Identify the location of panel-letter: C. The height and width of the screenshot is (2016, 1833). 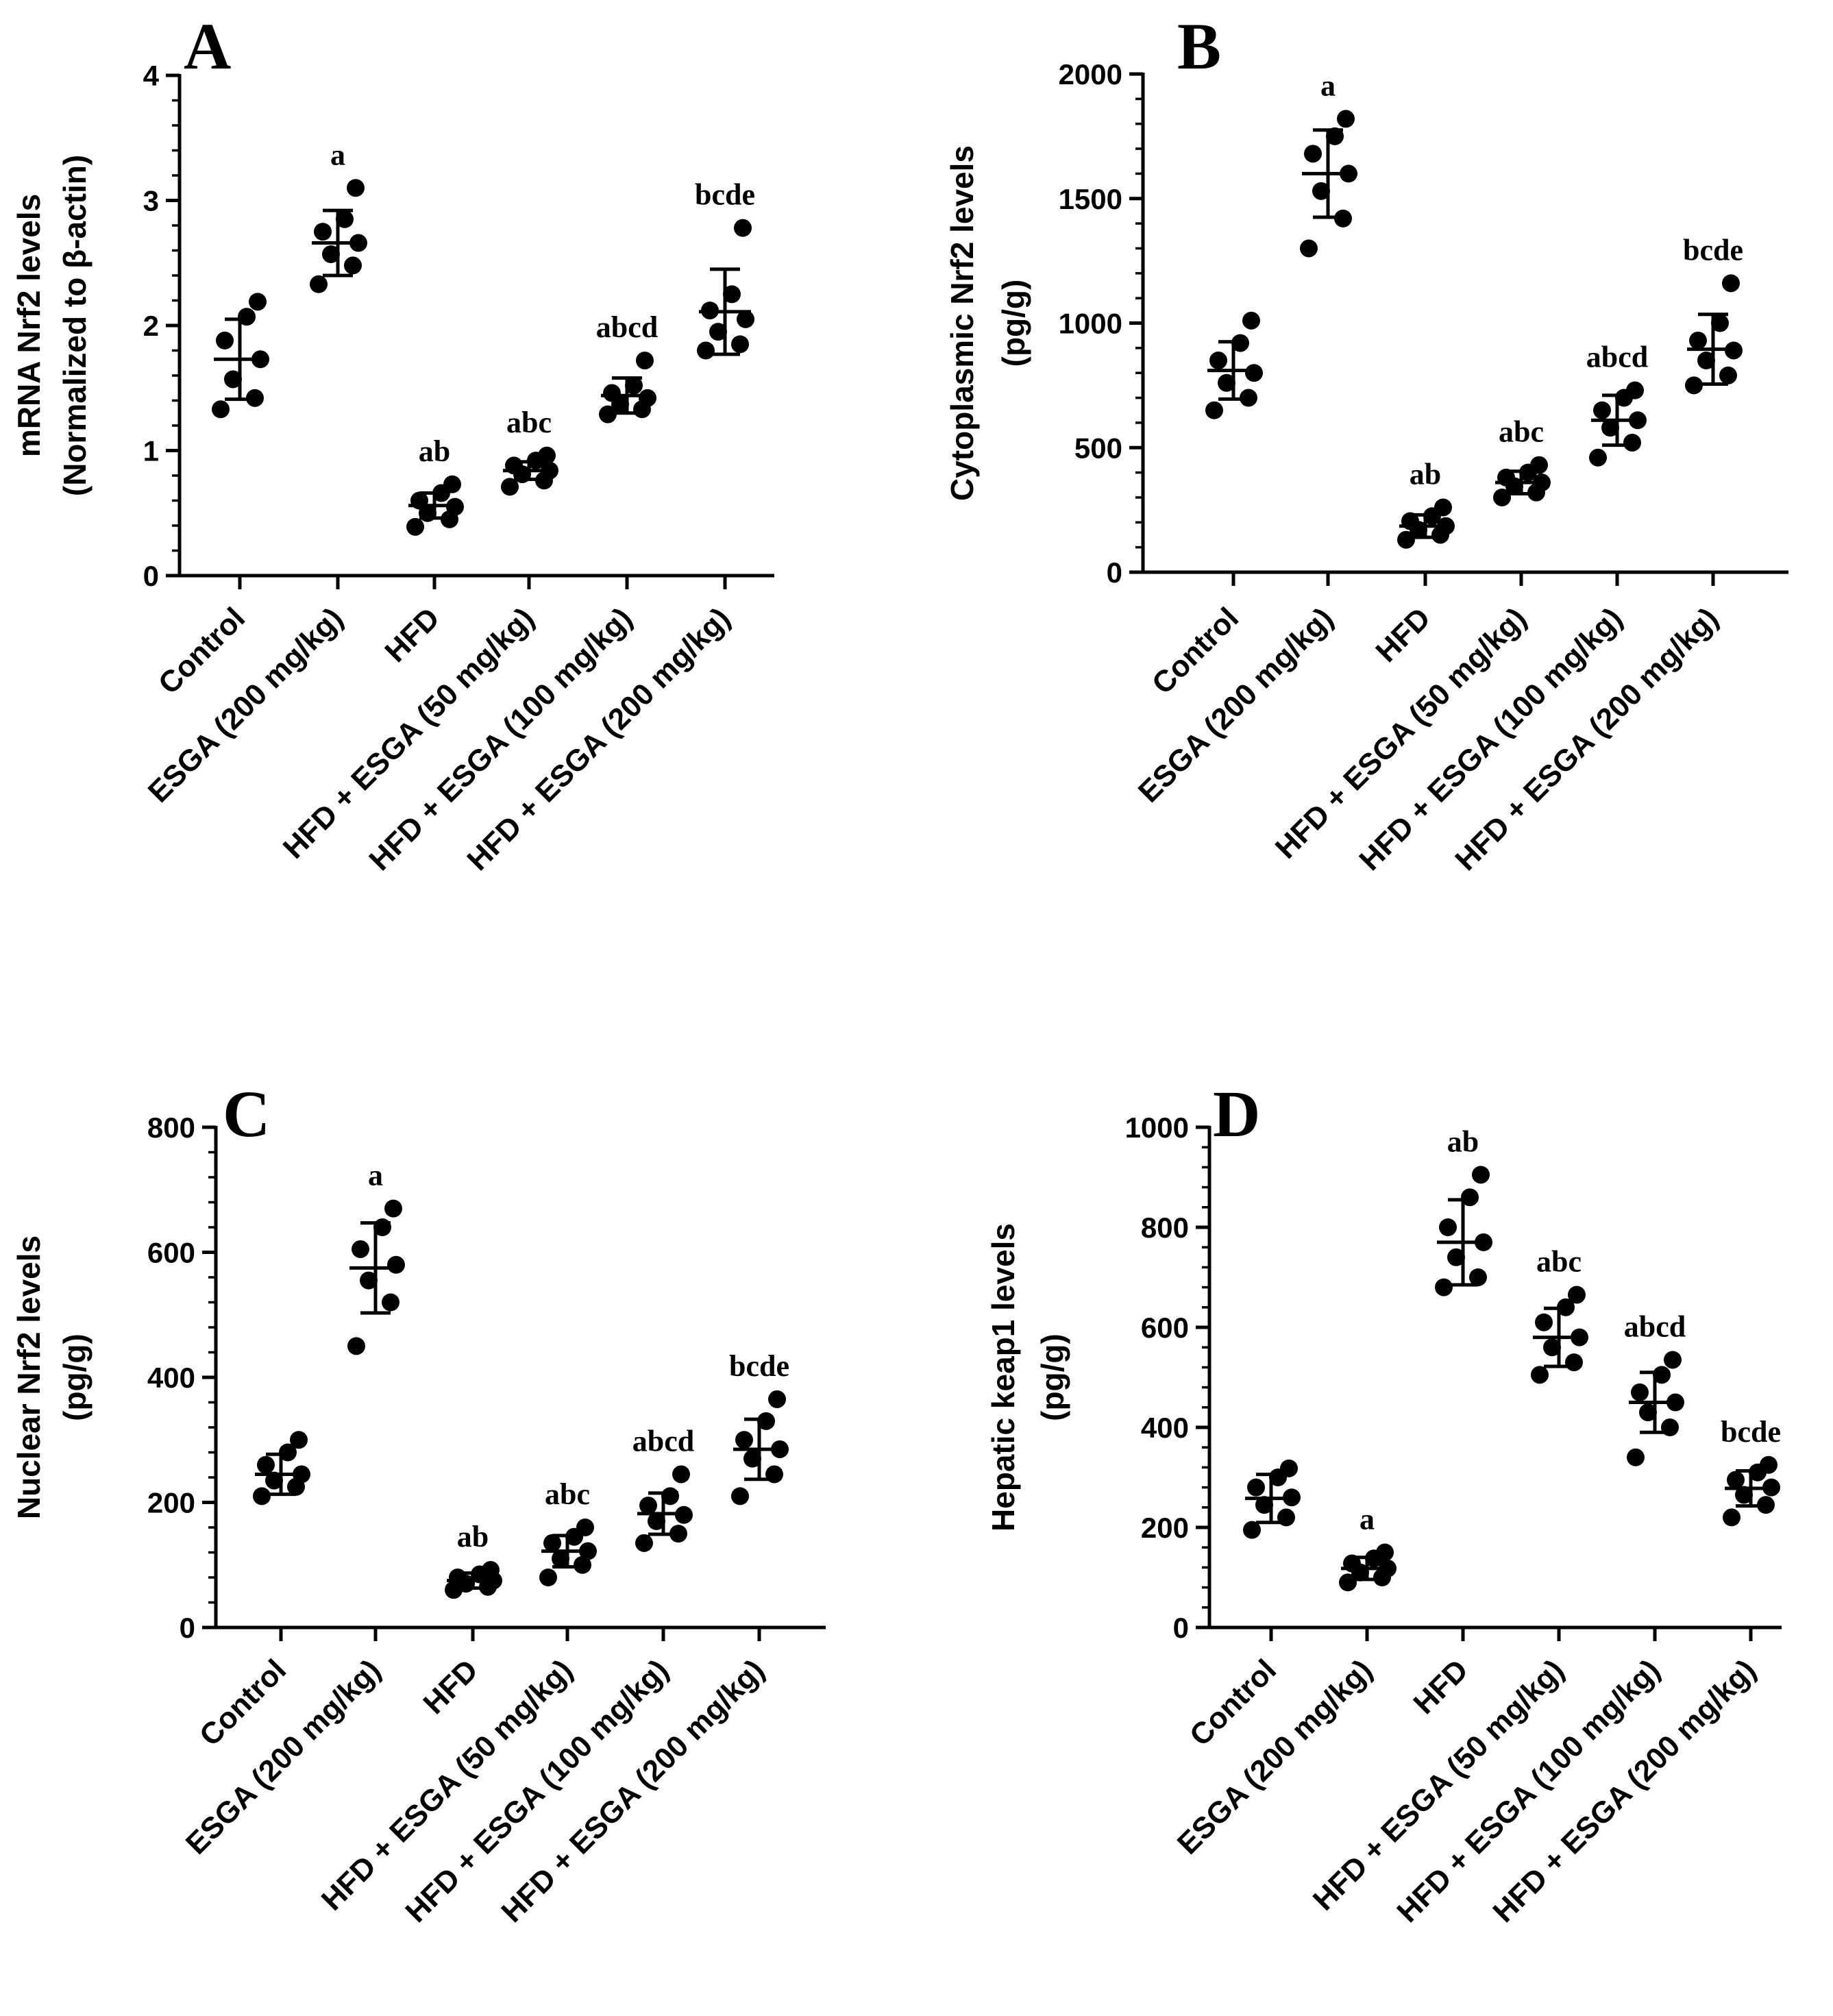
(246, 1114).